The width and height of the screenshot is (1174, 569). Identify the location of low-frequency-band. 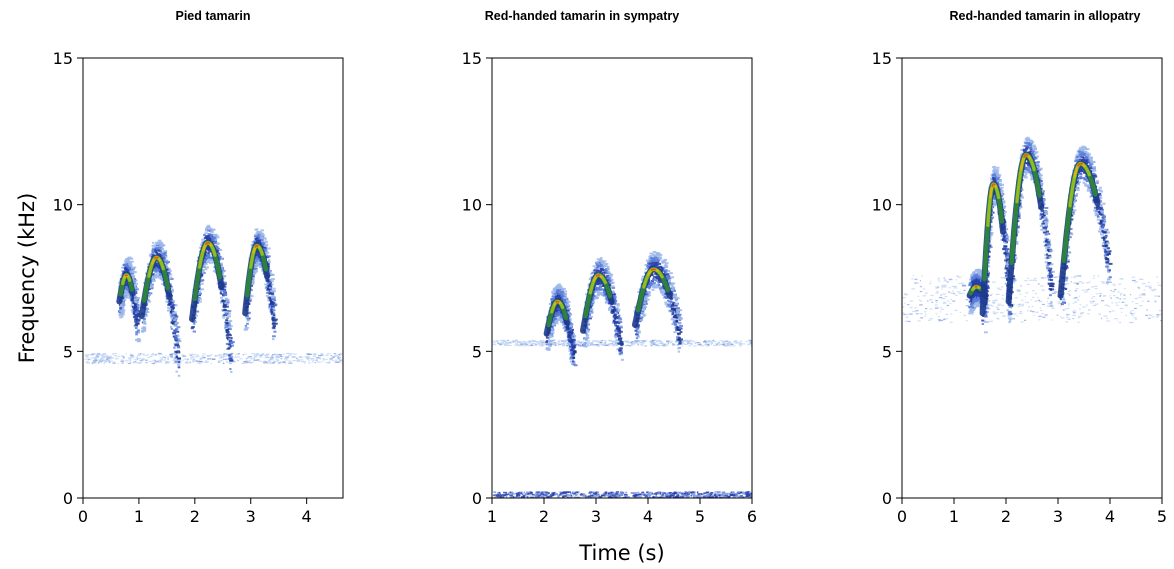
(622, 494).